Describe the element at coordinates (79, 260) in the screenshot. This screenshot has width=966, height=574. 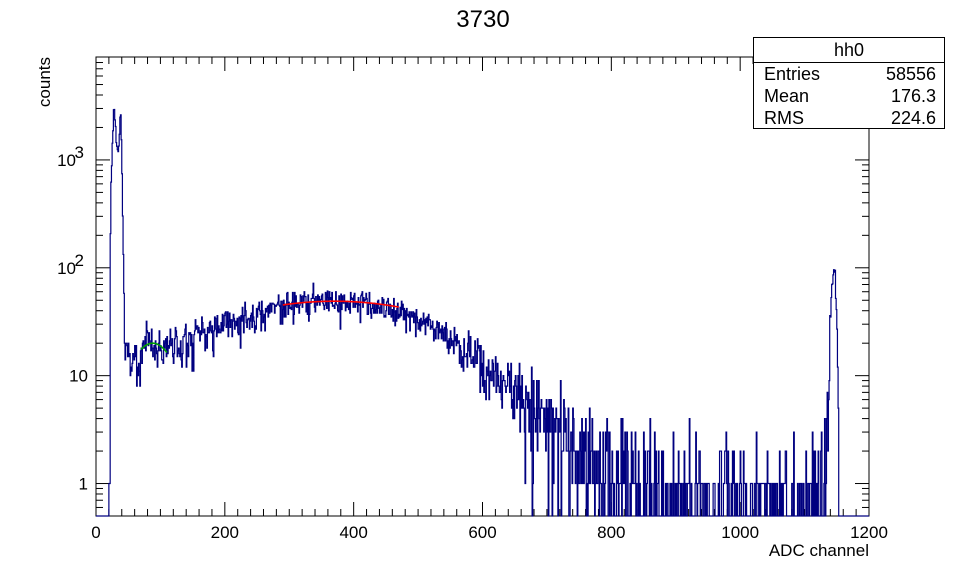
I see `y-tick-exponent: 2` at that location.